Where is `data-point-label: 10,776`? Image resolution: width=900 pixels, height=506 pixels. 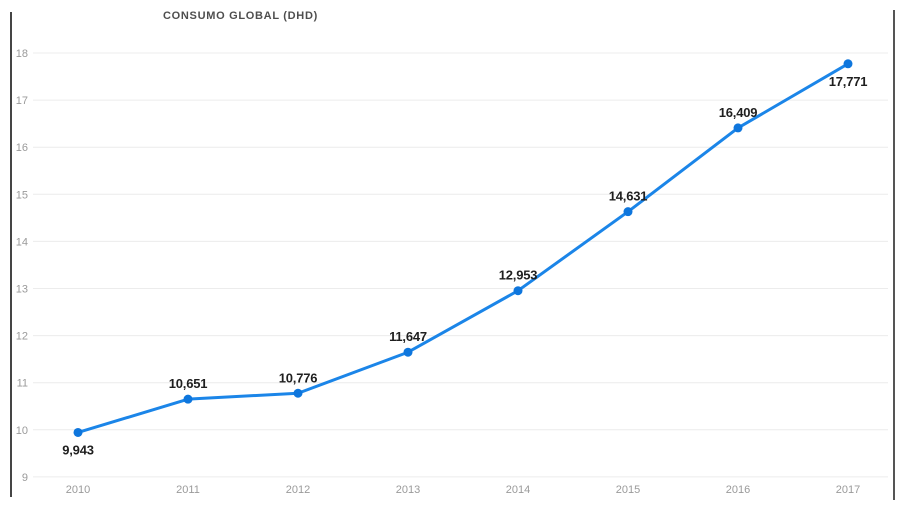
data-point-label: 10,776 is located at coordinates (298, 377).